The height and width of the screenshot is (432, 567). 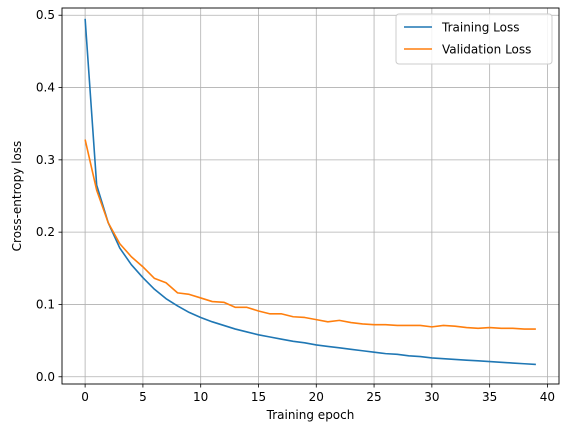 What do you see at coordinates (373, 397) in the screenshot?
I see `x-tick-label: 25` at bounding box center [373, 397].